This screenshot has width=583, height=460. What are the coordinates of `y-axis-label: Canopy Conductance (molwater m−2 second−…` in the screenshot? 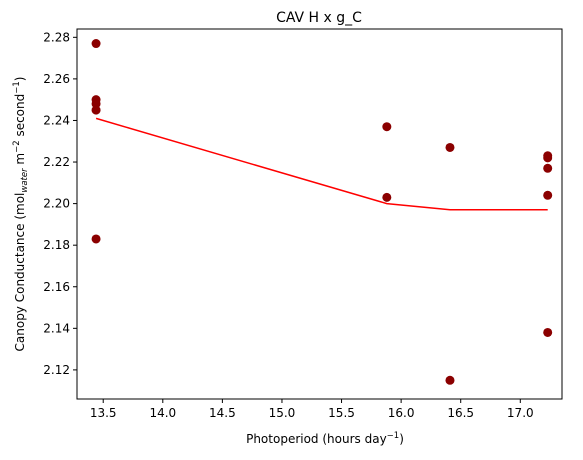 It's located at (21, 214).